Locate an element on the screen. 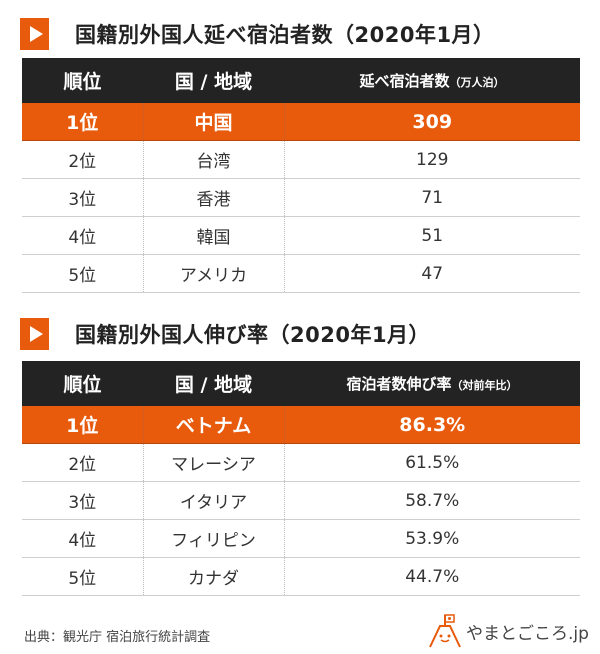  table-row: 3位 香港 71 is located at coordinates (301, 197).